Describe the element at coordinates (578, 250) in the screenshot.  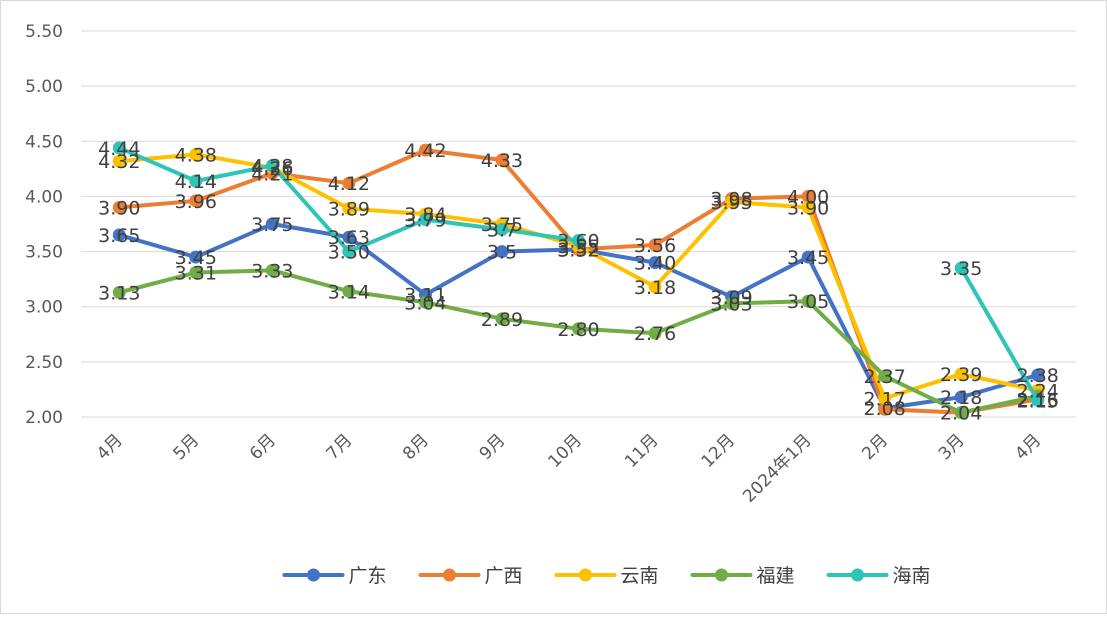
I see `data-label: 3.52` at that location.